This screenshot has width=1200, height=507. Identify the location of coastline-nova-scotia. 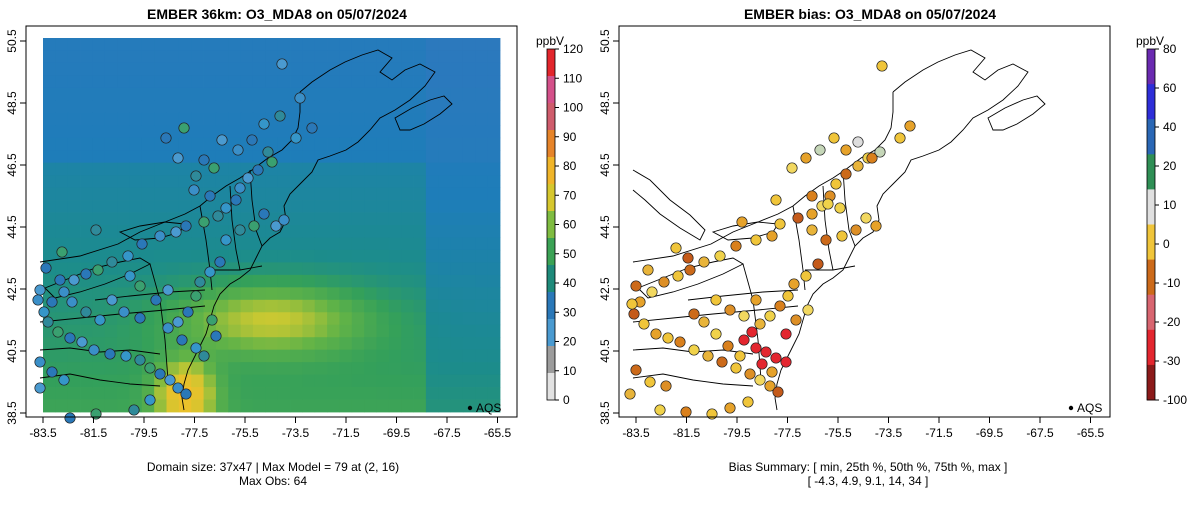
(1016, 113).